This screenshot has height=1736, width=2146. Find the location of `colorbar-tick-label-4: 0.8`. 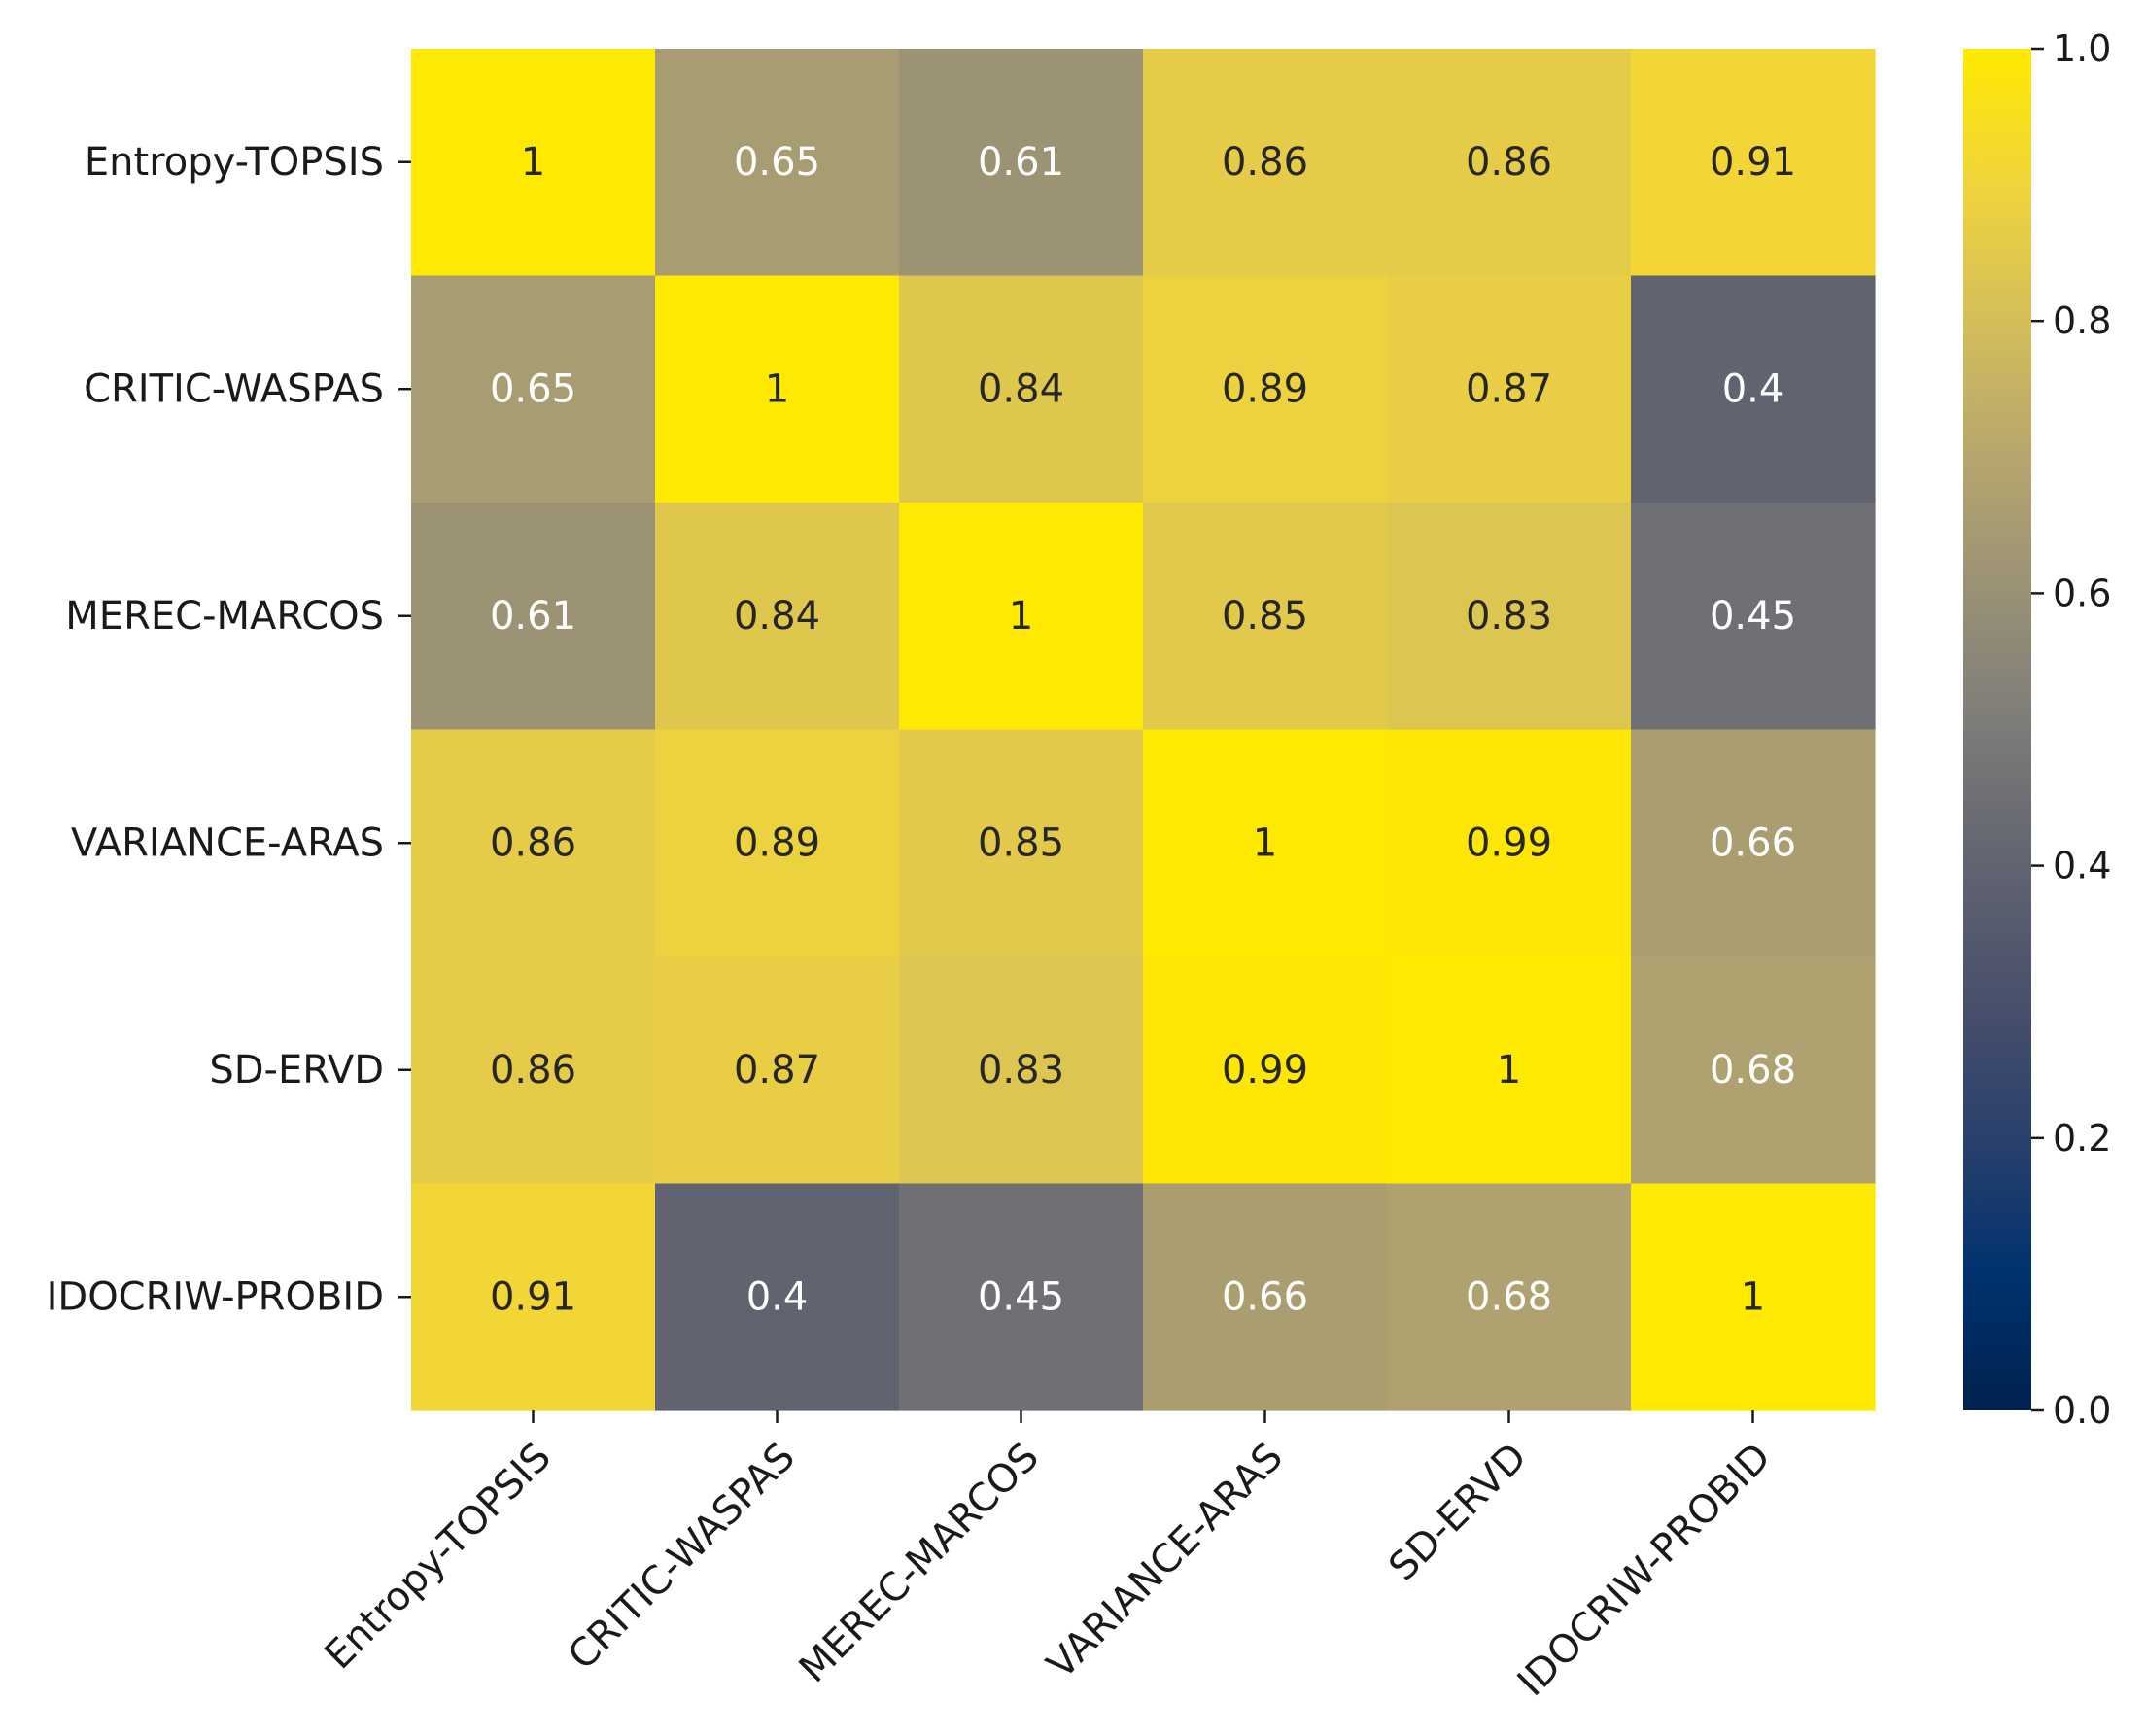

colorbar-tick-label-4: 0.8 is located at coordinates (2082, 321).